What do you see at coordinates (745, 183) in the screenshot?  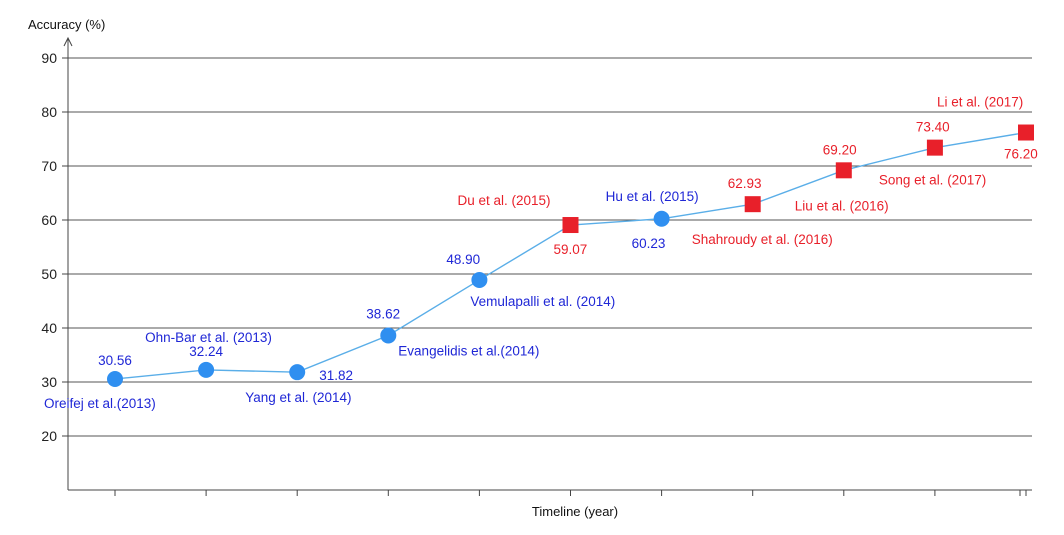 I see `data-label-value-8: 62.93` at bounding box center [745, 183].